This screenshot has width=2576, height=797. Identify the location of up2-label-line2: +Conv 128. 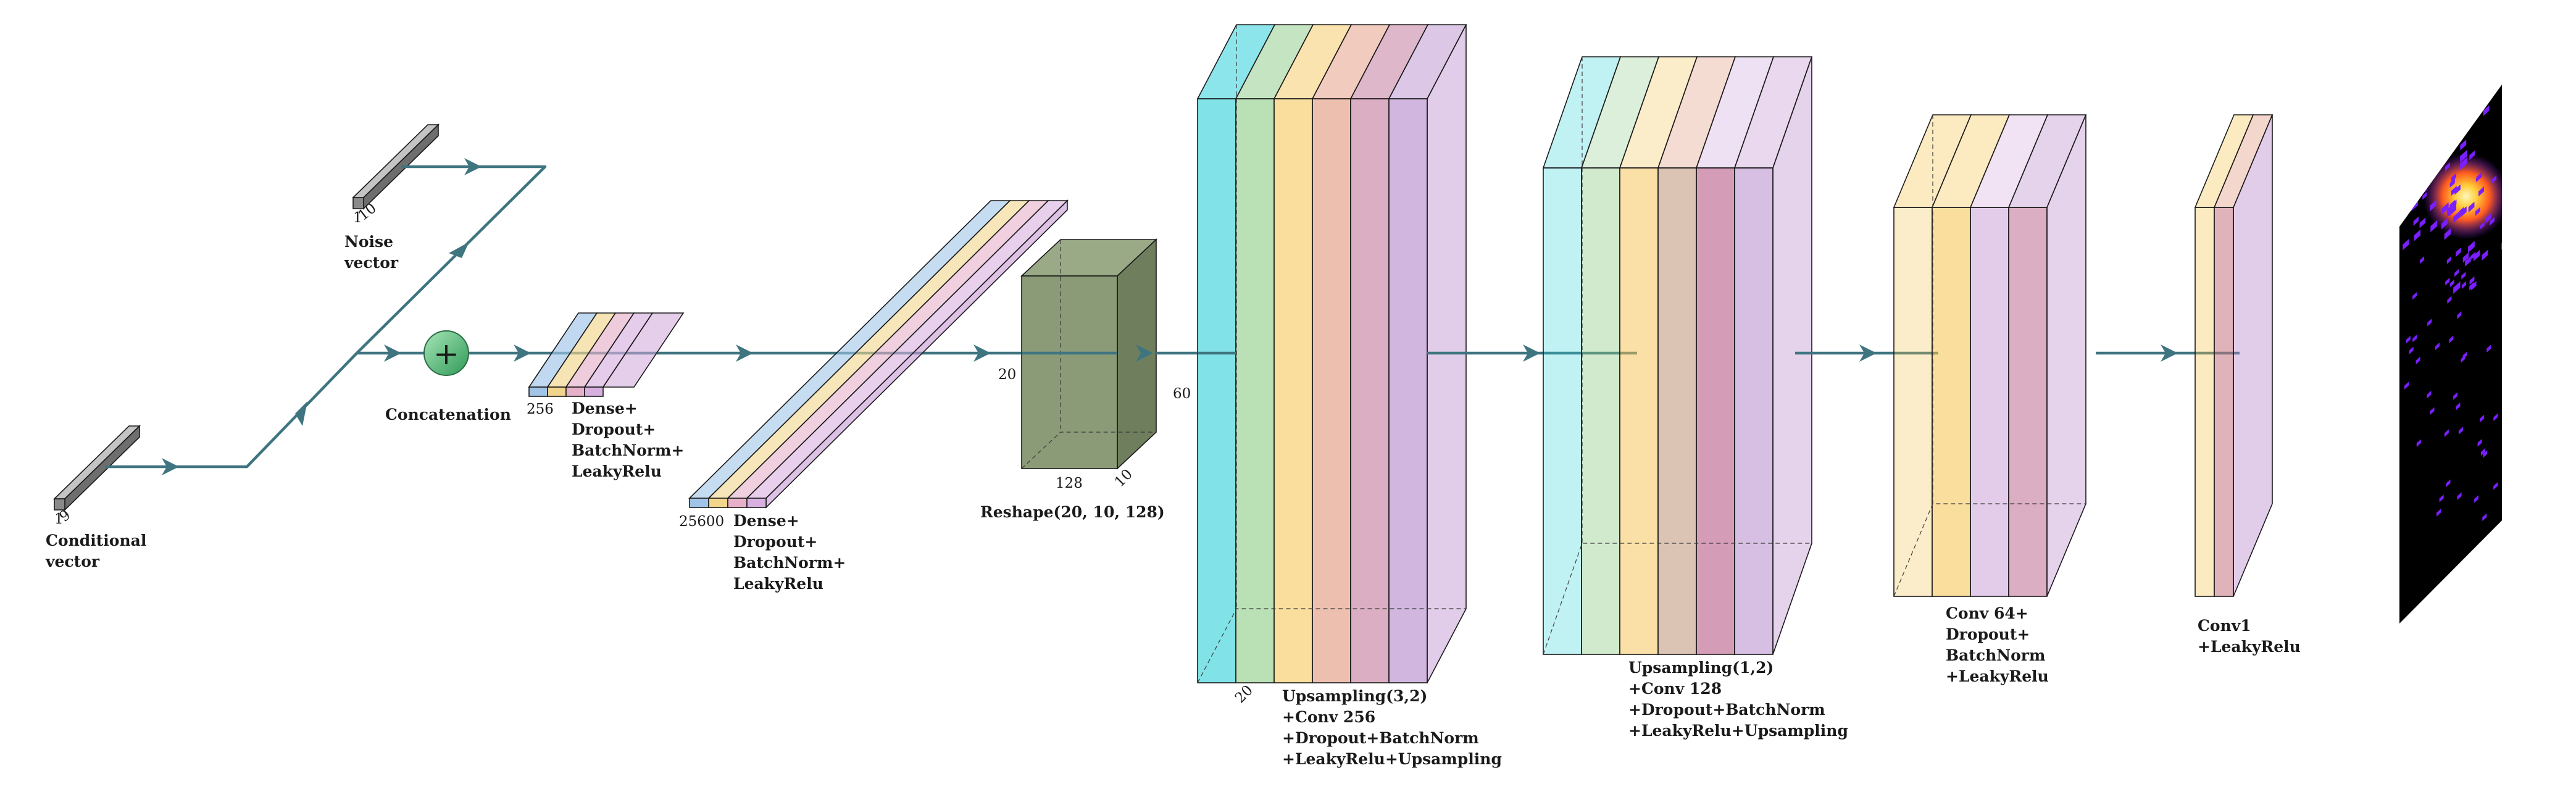
(1675, 689).